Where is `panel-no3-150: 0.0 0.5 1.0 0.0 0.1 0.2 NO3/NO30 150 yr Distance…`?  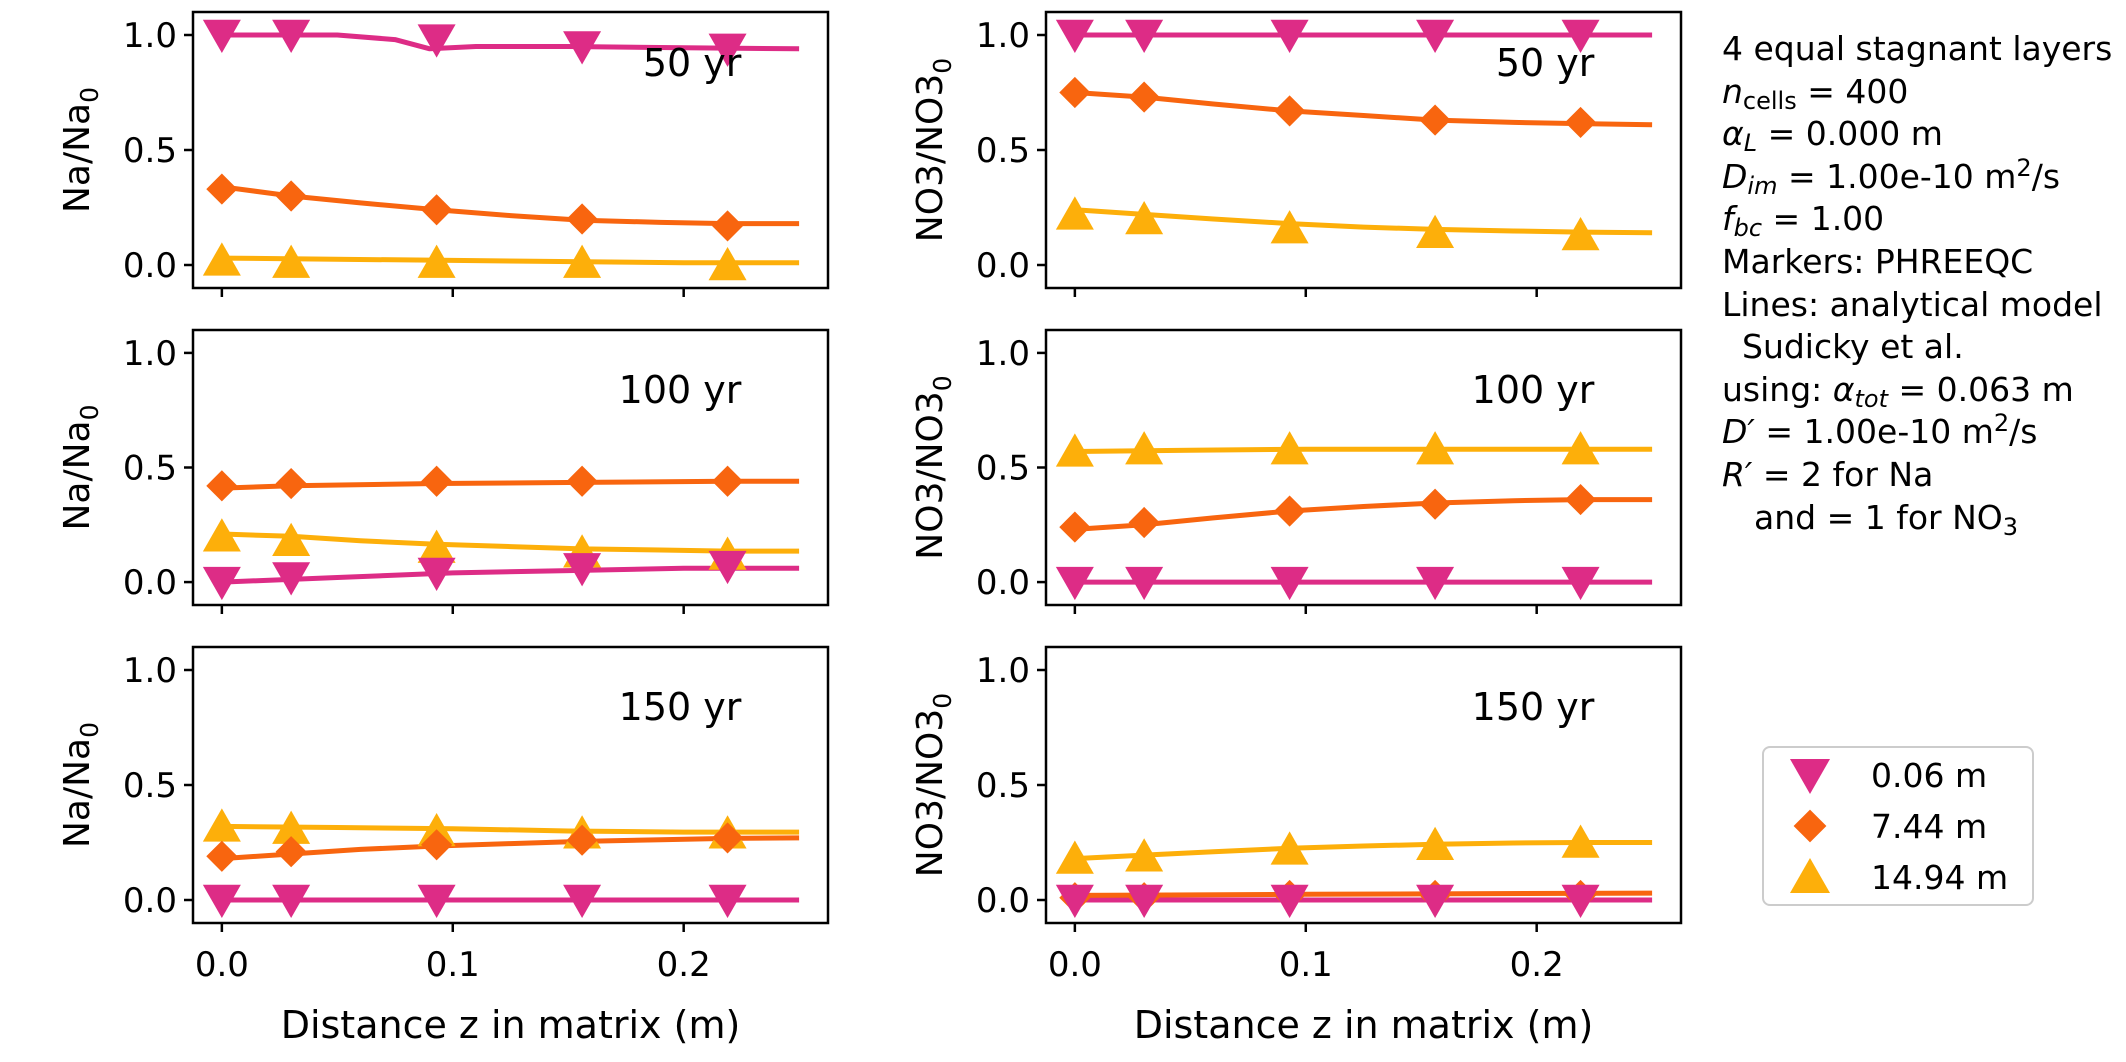 panel-no3-150: 0.0 0.5 1.0 0.0 0.1 0.2 NO3/NO30 150 yr Distance… is located at coordinates (1296, 846).